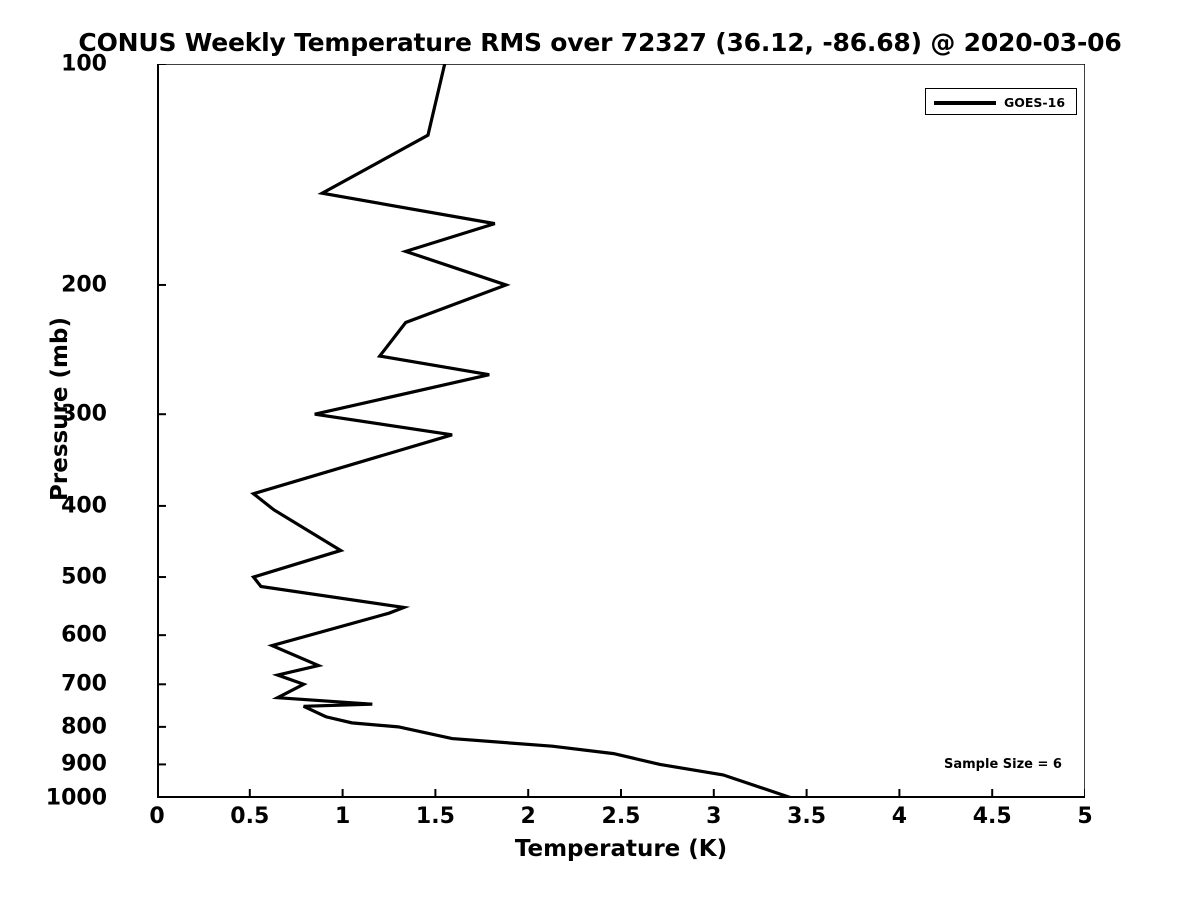  I want to click on x-tick-label: 3, so click(714, 816).